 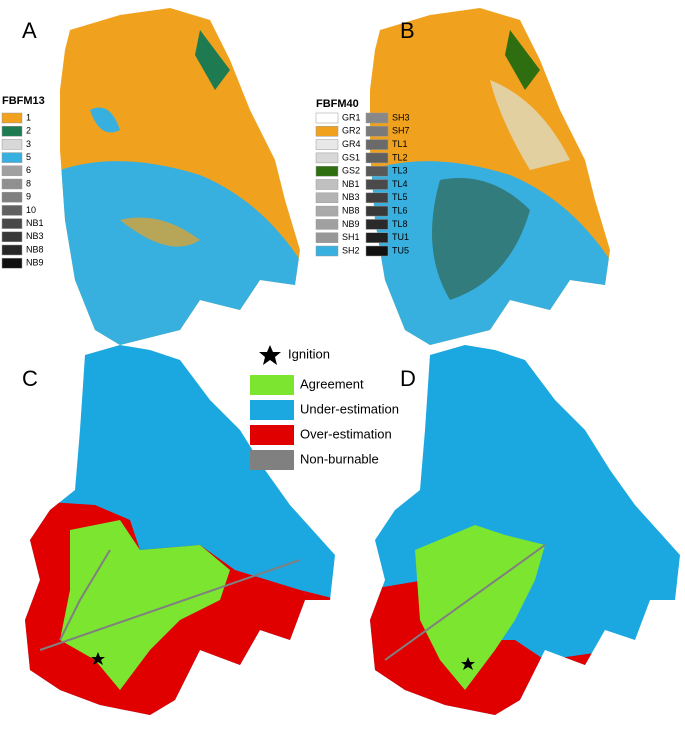 What do you see at coordinates (351, 250) in the screenshot?
I see `legend-label: SH2` at bounding box center [351, 250].